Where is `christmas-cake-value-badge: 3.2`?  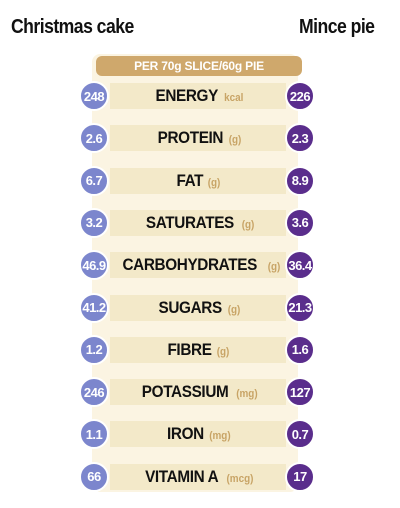
christmas-cake-value-badge: 3.2 is located at coordinates (94, 222).